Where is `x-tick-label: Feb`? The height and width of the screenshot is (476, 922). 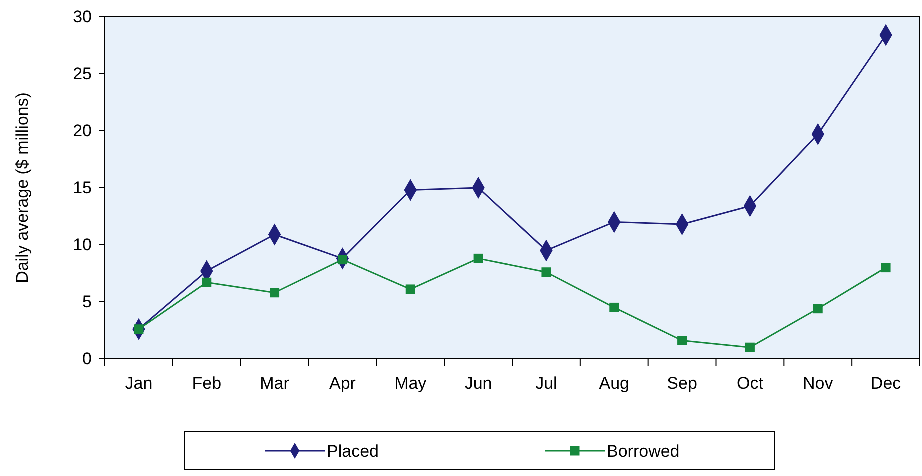 x-tick-label: Feb is located at coordinates (207, 384).